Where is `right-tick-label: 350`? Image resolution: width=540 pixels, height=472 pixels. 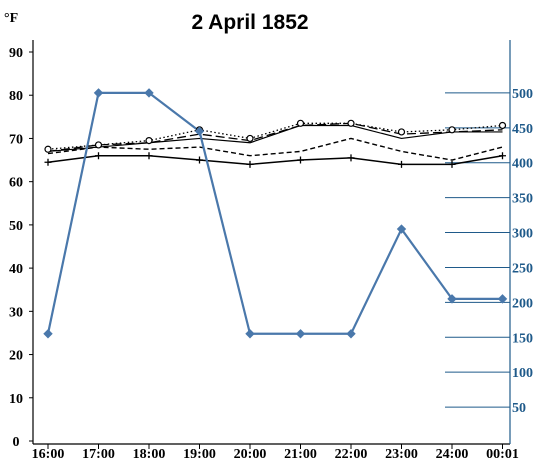
right-tick-label: 350 is located at coordinates (522, 199).